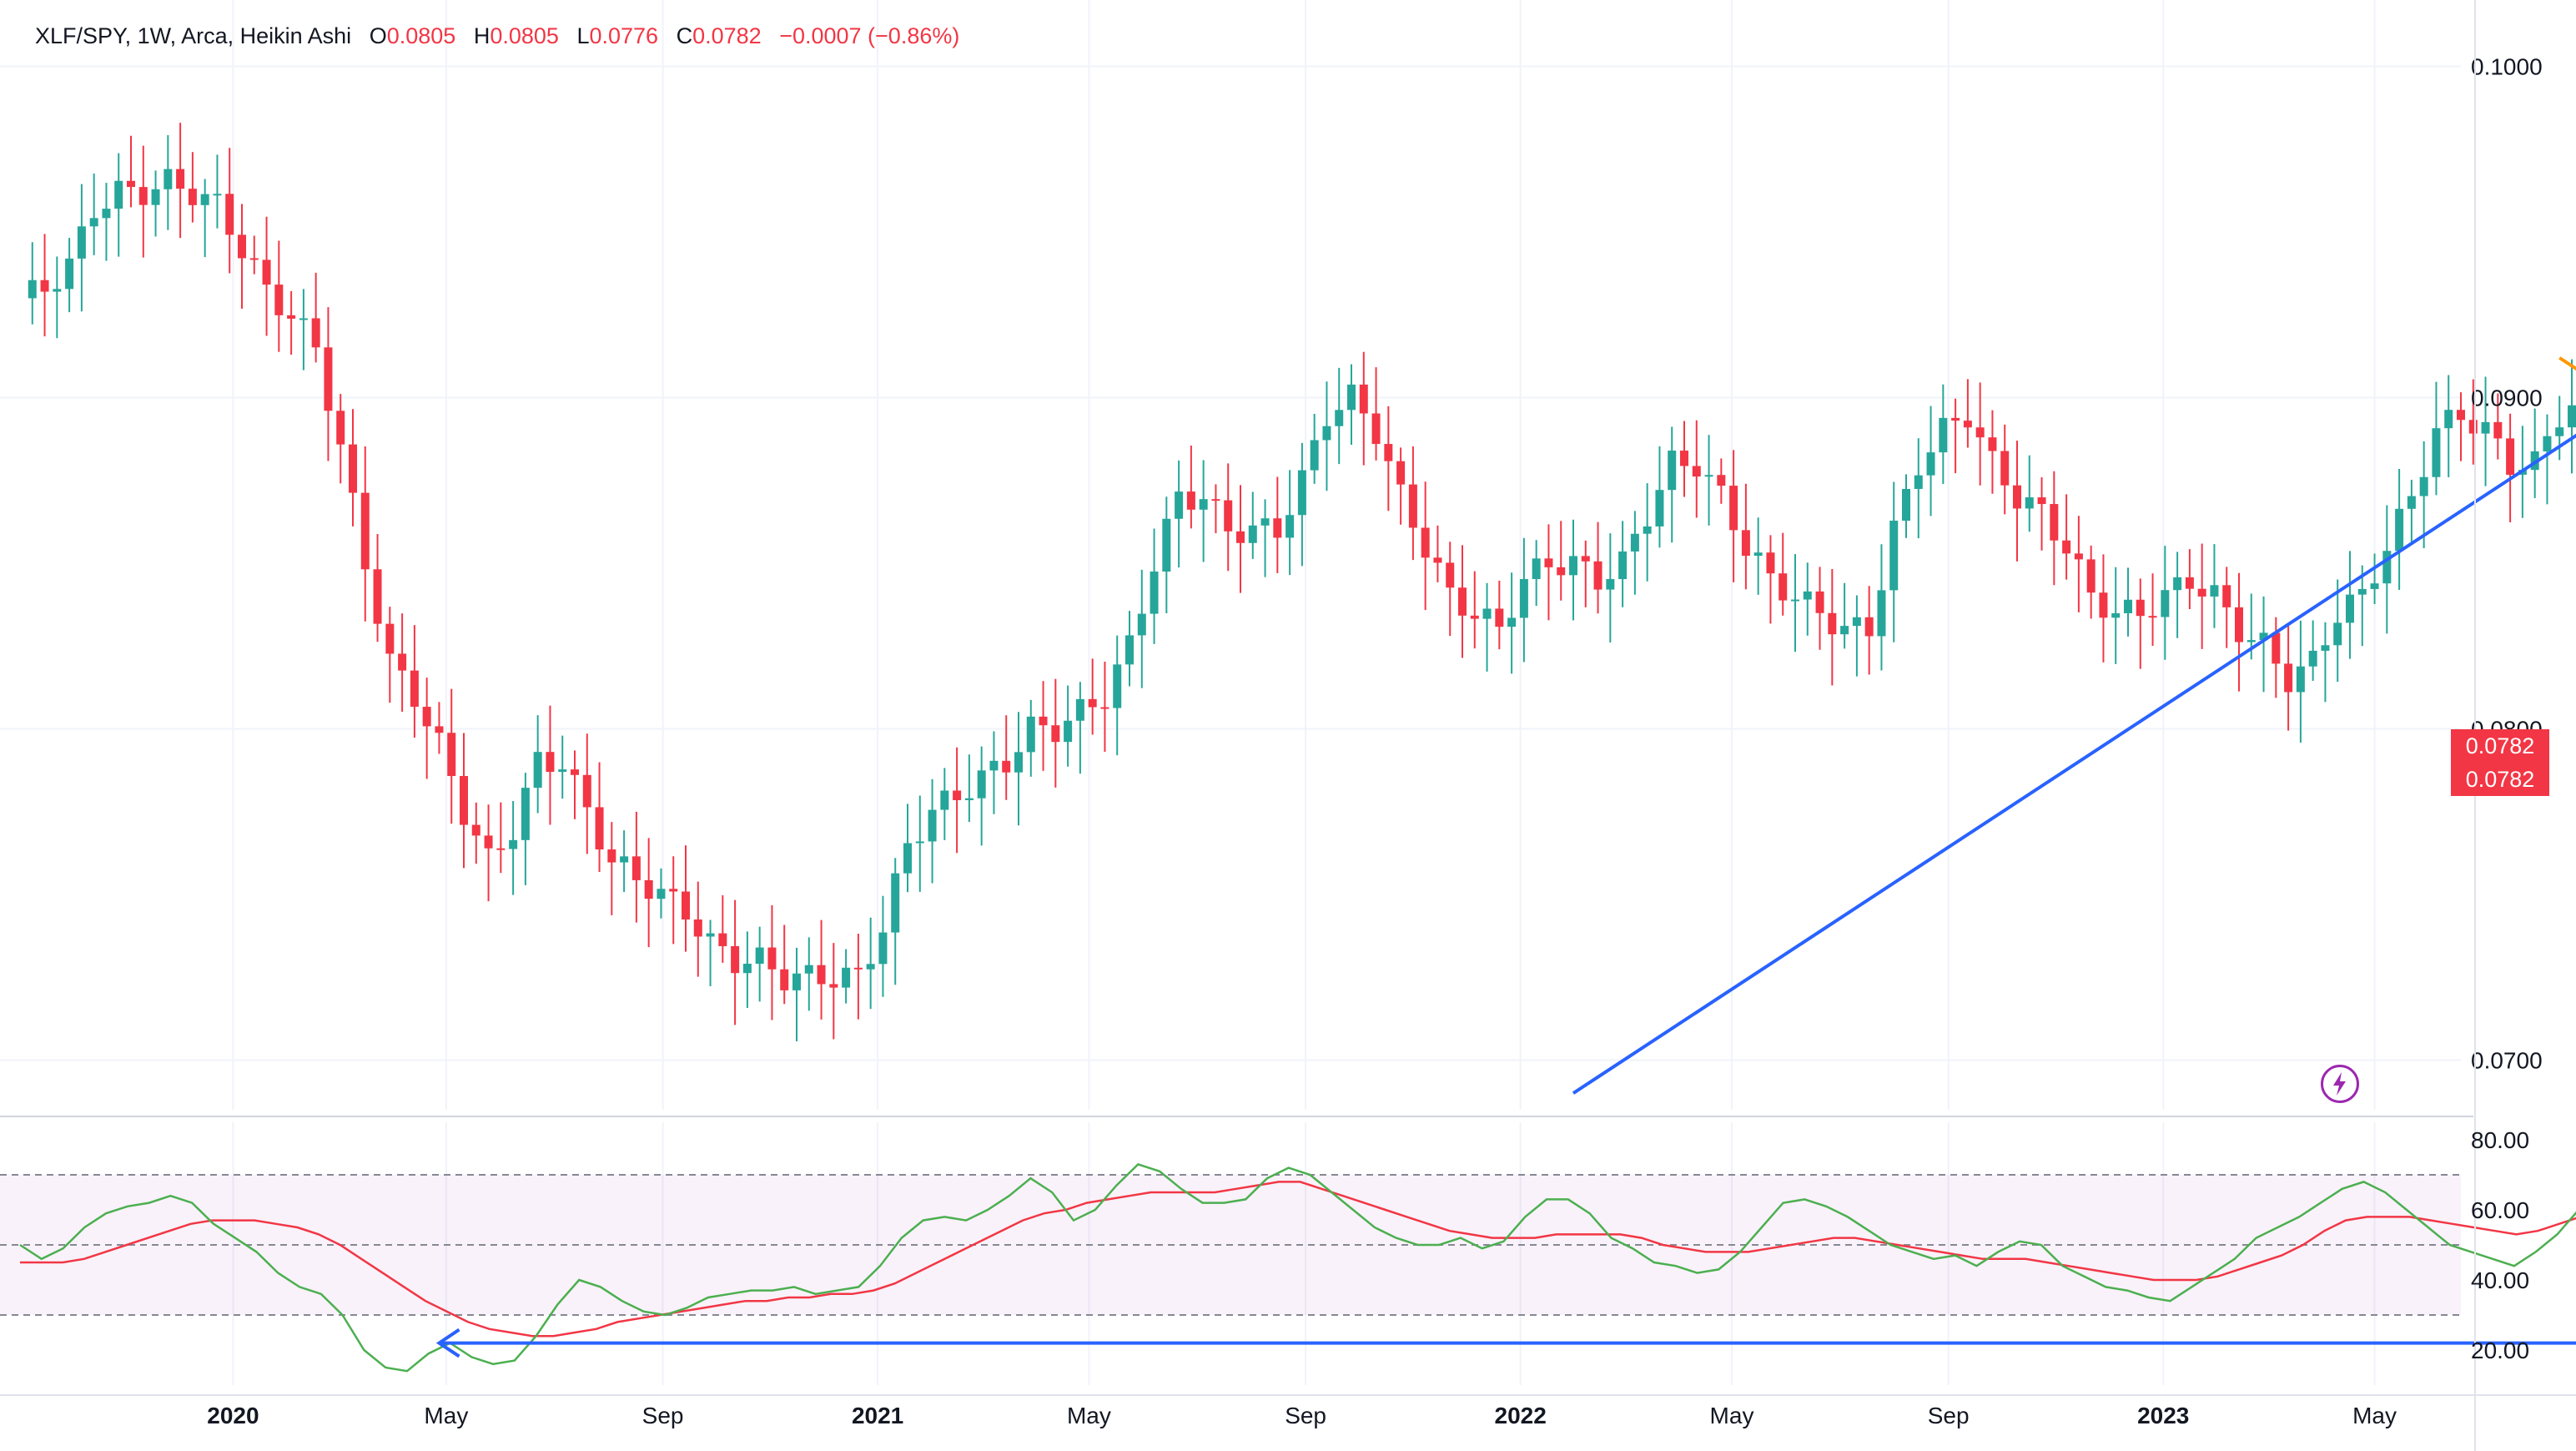  What do you see at coordinates (2500, 1350) in the screenshot?
I see `rsi-tick-label: 20.00` at bounding box center [2500, 1350].